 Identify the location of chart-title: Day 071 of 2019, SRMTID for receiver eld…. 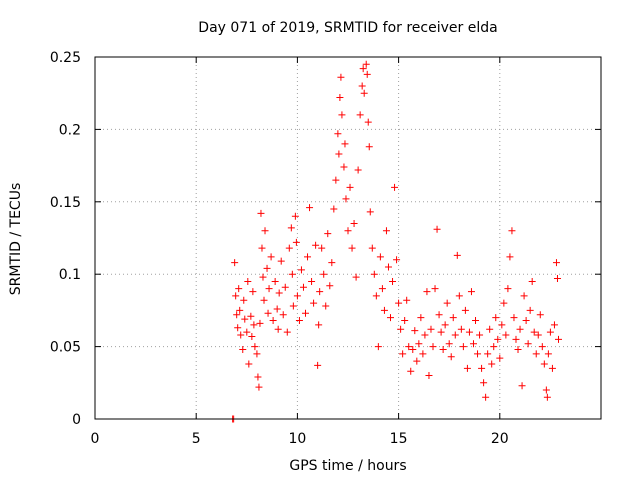
(347, 28).